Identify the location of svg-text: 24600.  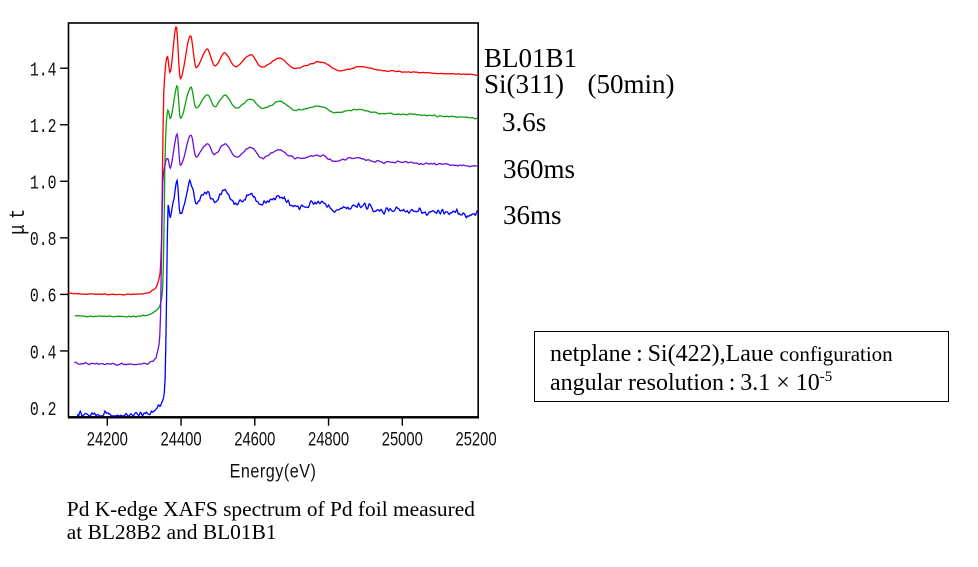
(254, 439).